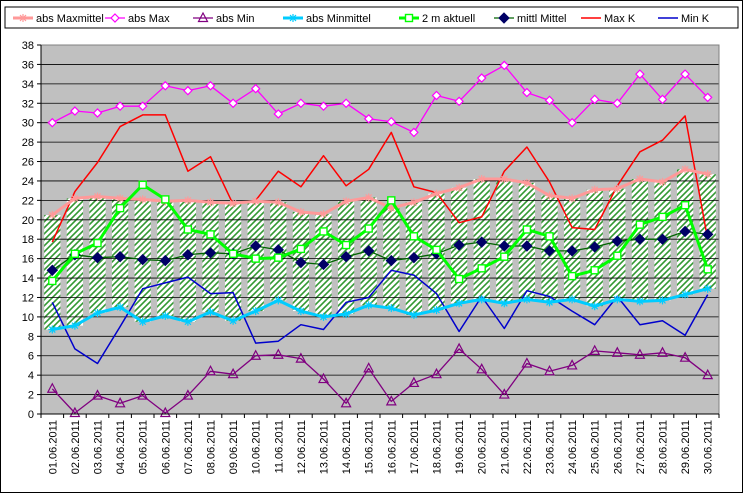 This screenshot has height=493, width=743. What do you see at coordinates (212, 447) in the screenshot?
I see `x-tick-label: 08.06.2011` at bounding box center [212, 447].